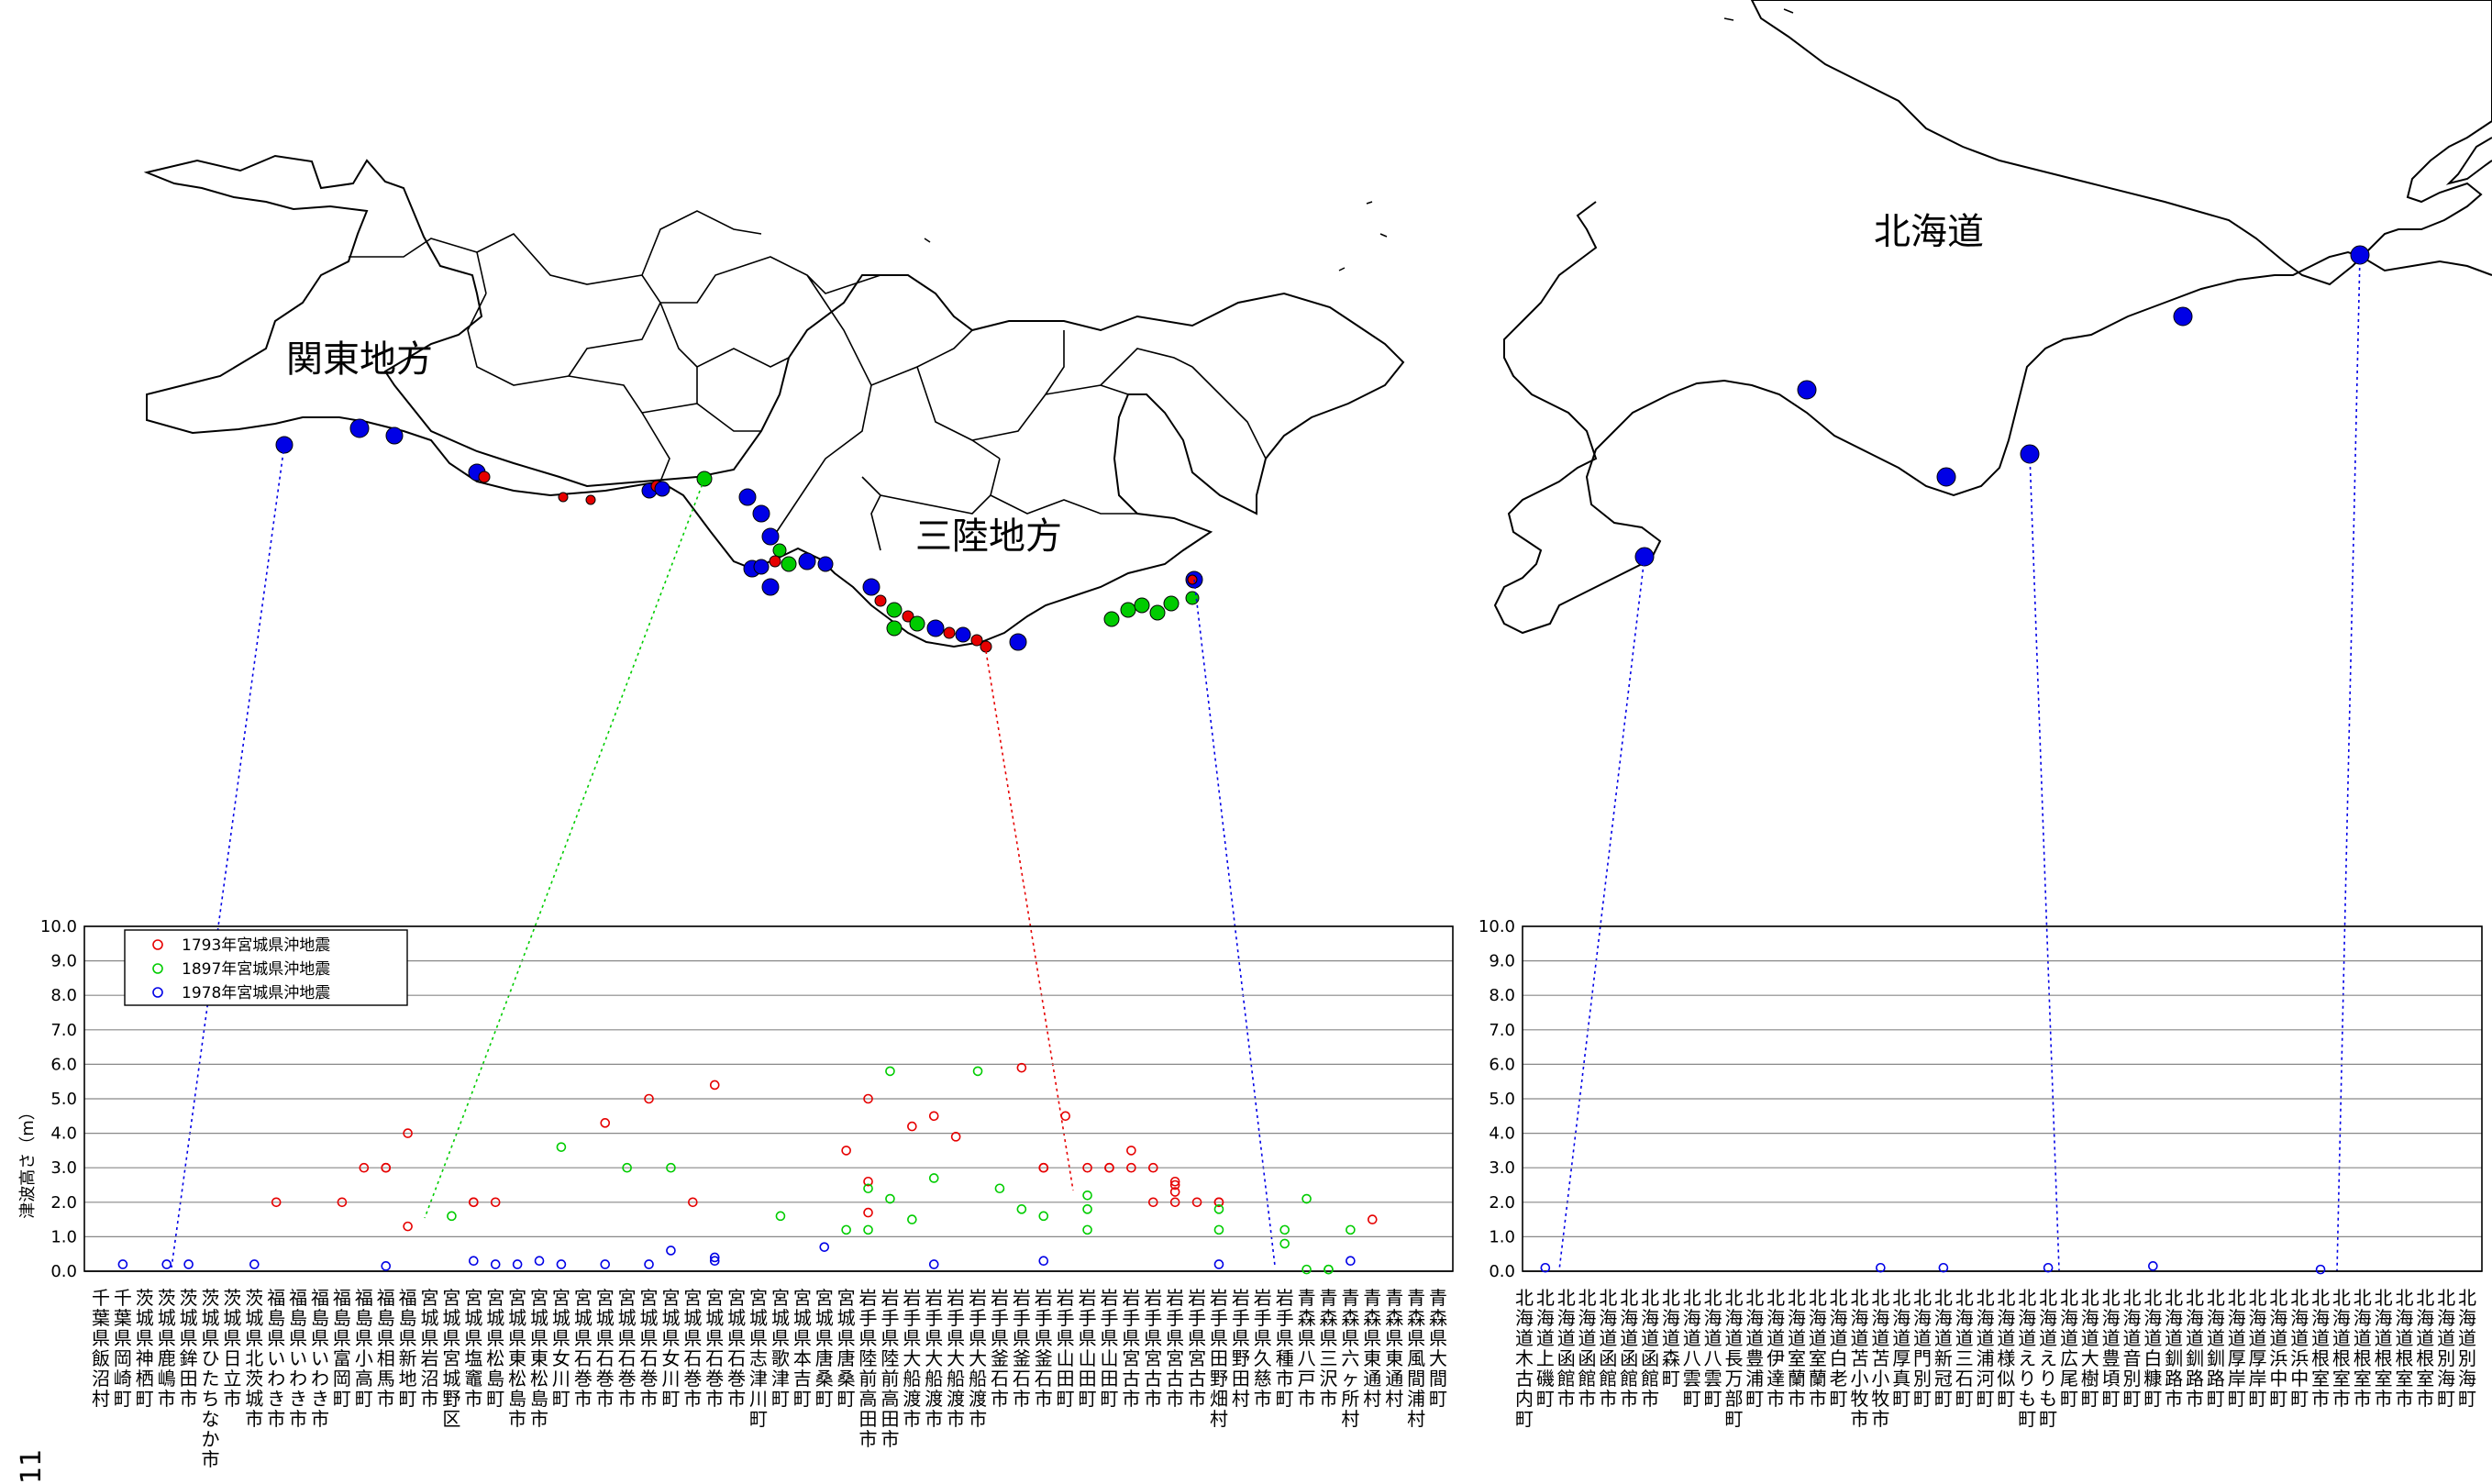 The width and height of the screenshot is (2492, 1484). Describe the element at coordinates (1307, 1348) in the screenshot. I see `x-category-label: 青森県八戸市` at that location.